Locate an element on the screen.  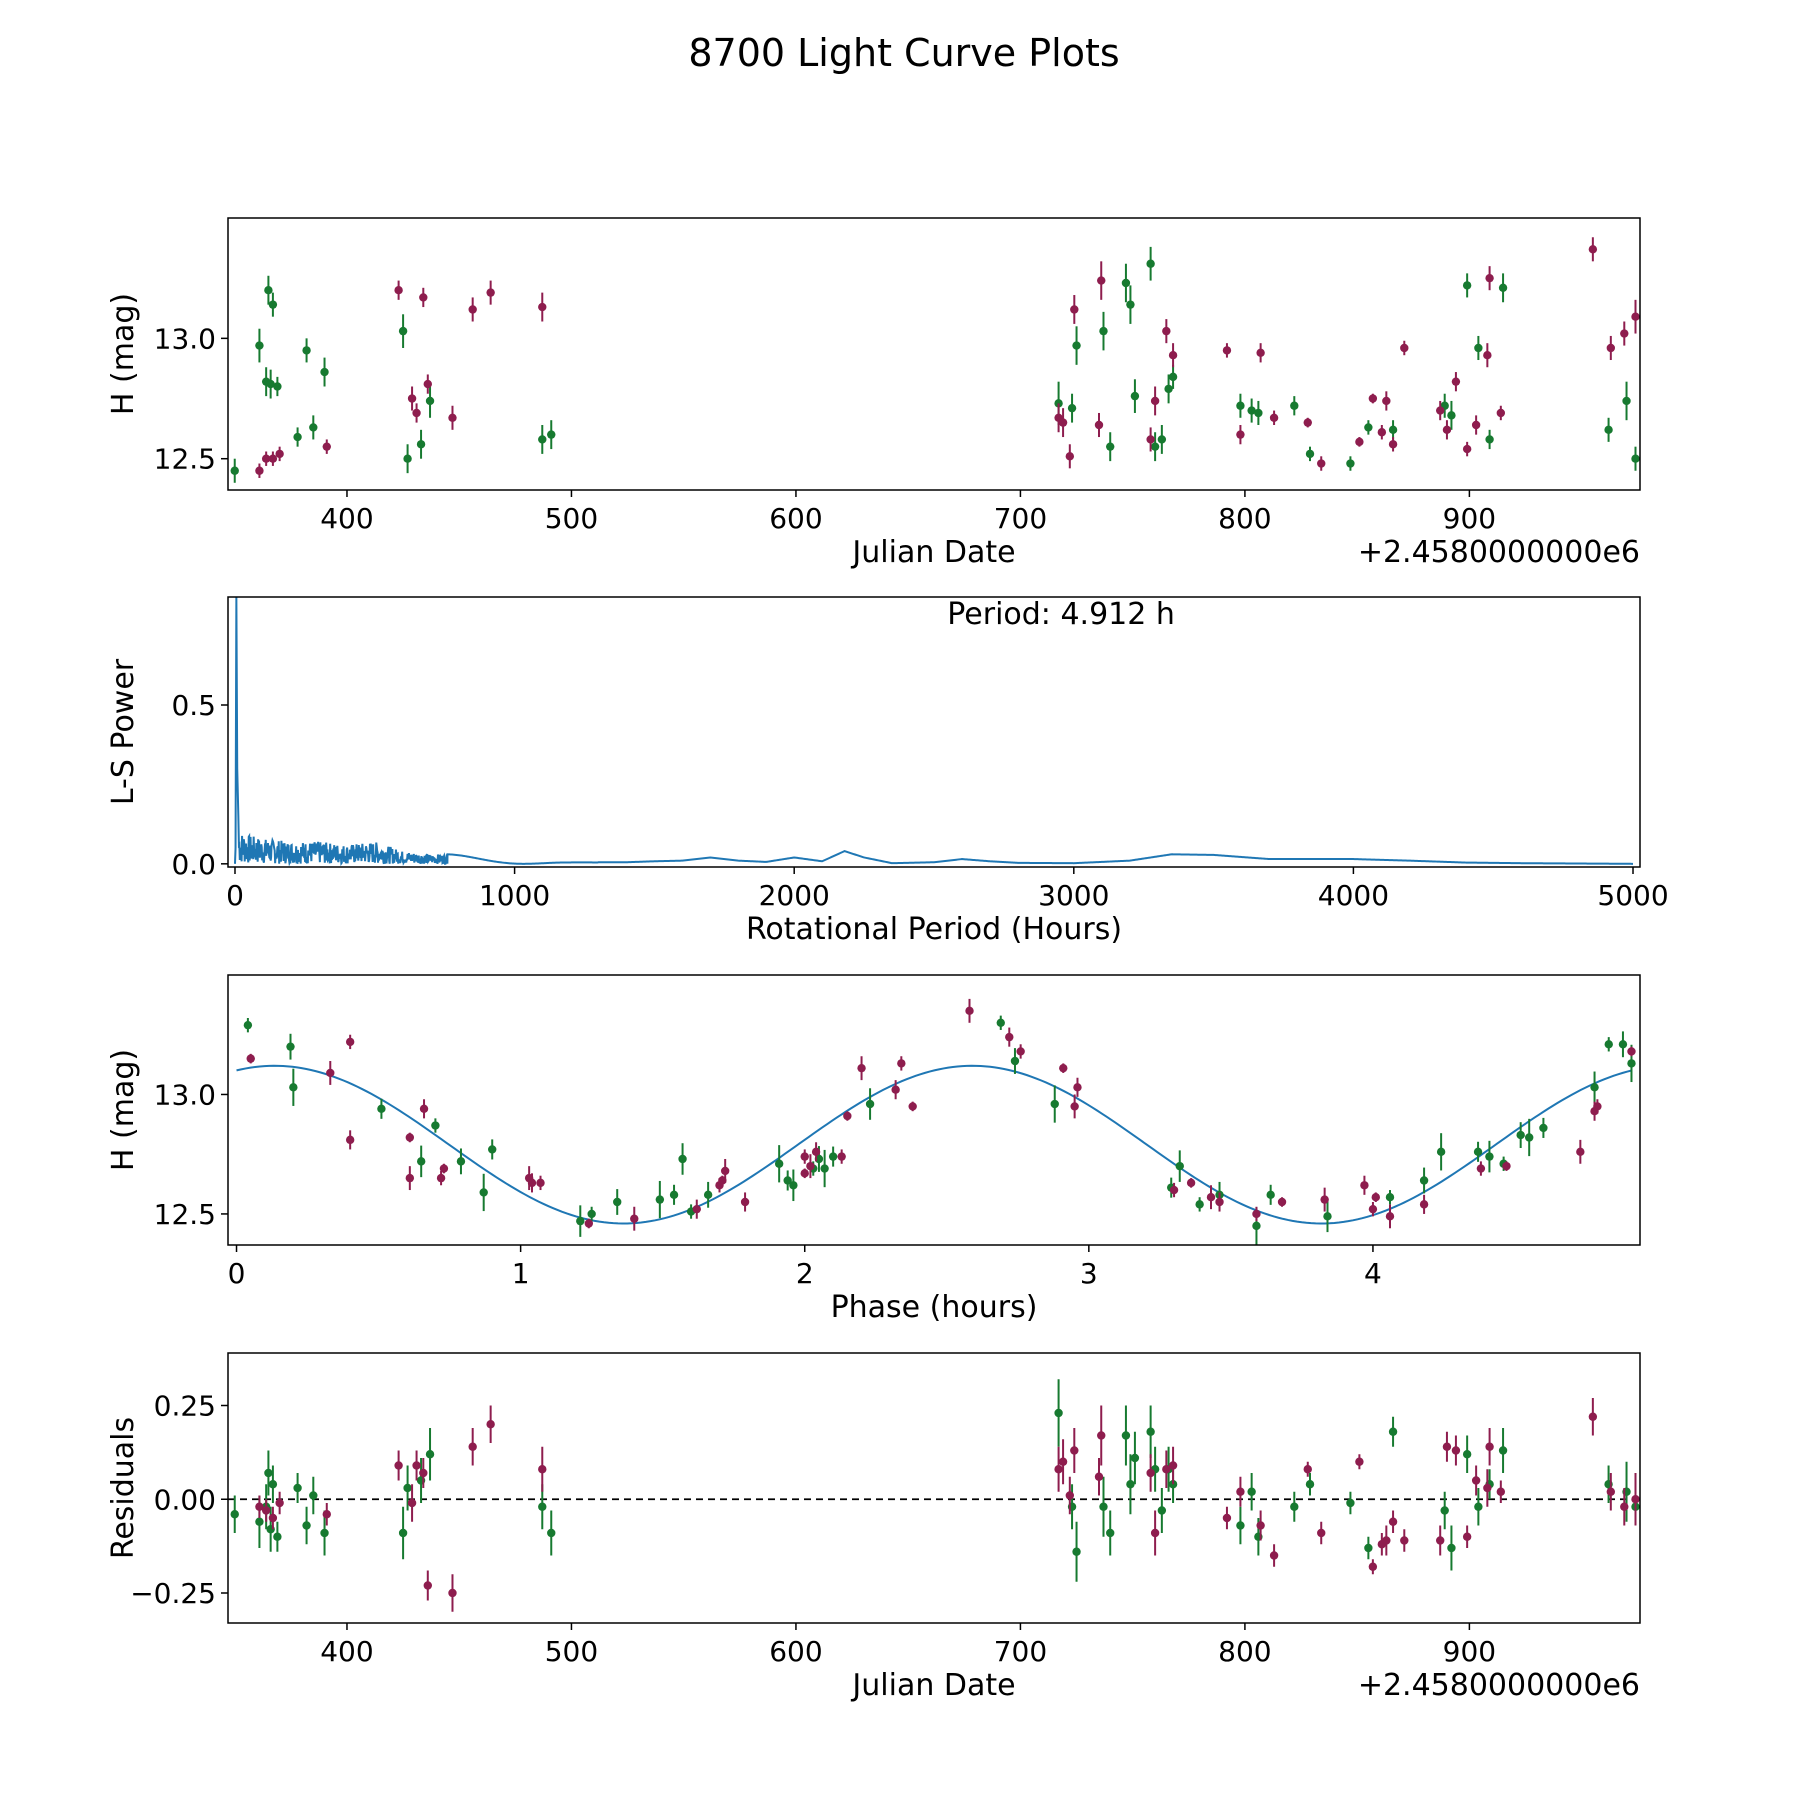
x-tick-label: 500 is located at coordinates (571, 1651).